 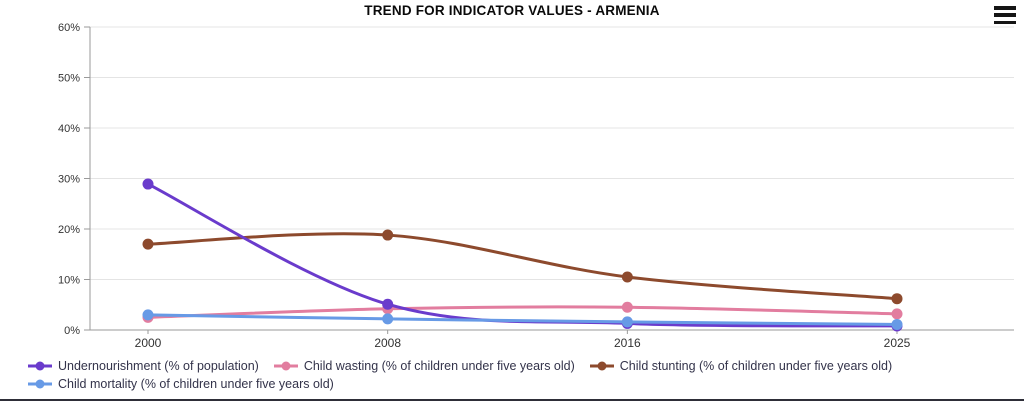 What do you see at coordinates (72, 331) in the screenshot?
I see `y-tick-label: 0%` at bounding box center [72, 331].